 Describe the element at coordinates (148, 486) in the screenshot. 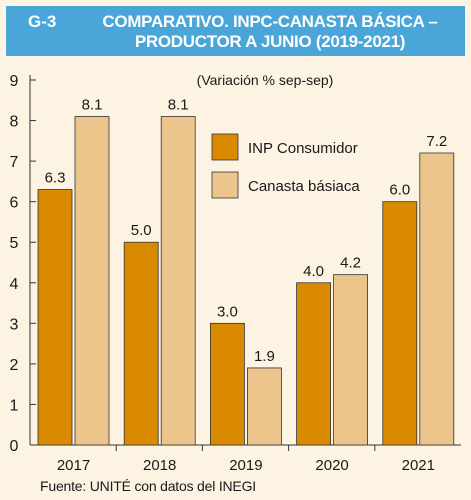

I see `source-note: Fuente: UNITÉ con datos del INEGI` at that location.